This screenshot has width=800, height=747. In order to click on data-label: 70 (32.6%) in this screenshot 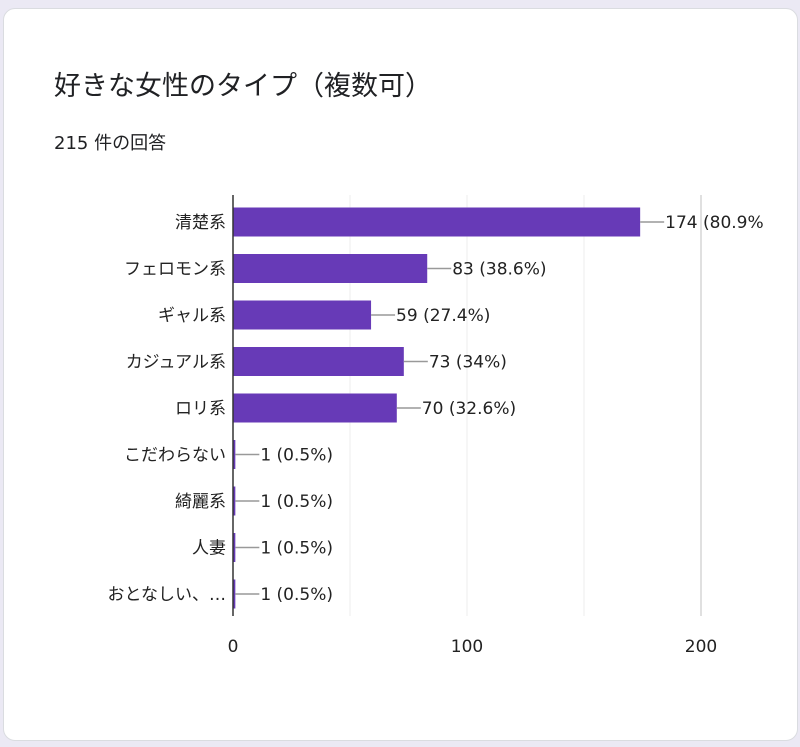, I will do `click(469, 409)`.